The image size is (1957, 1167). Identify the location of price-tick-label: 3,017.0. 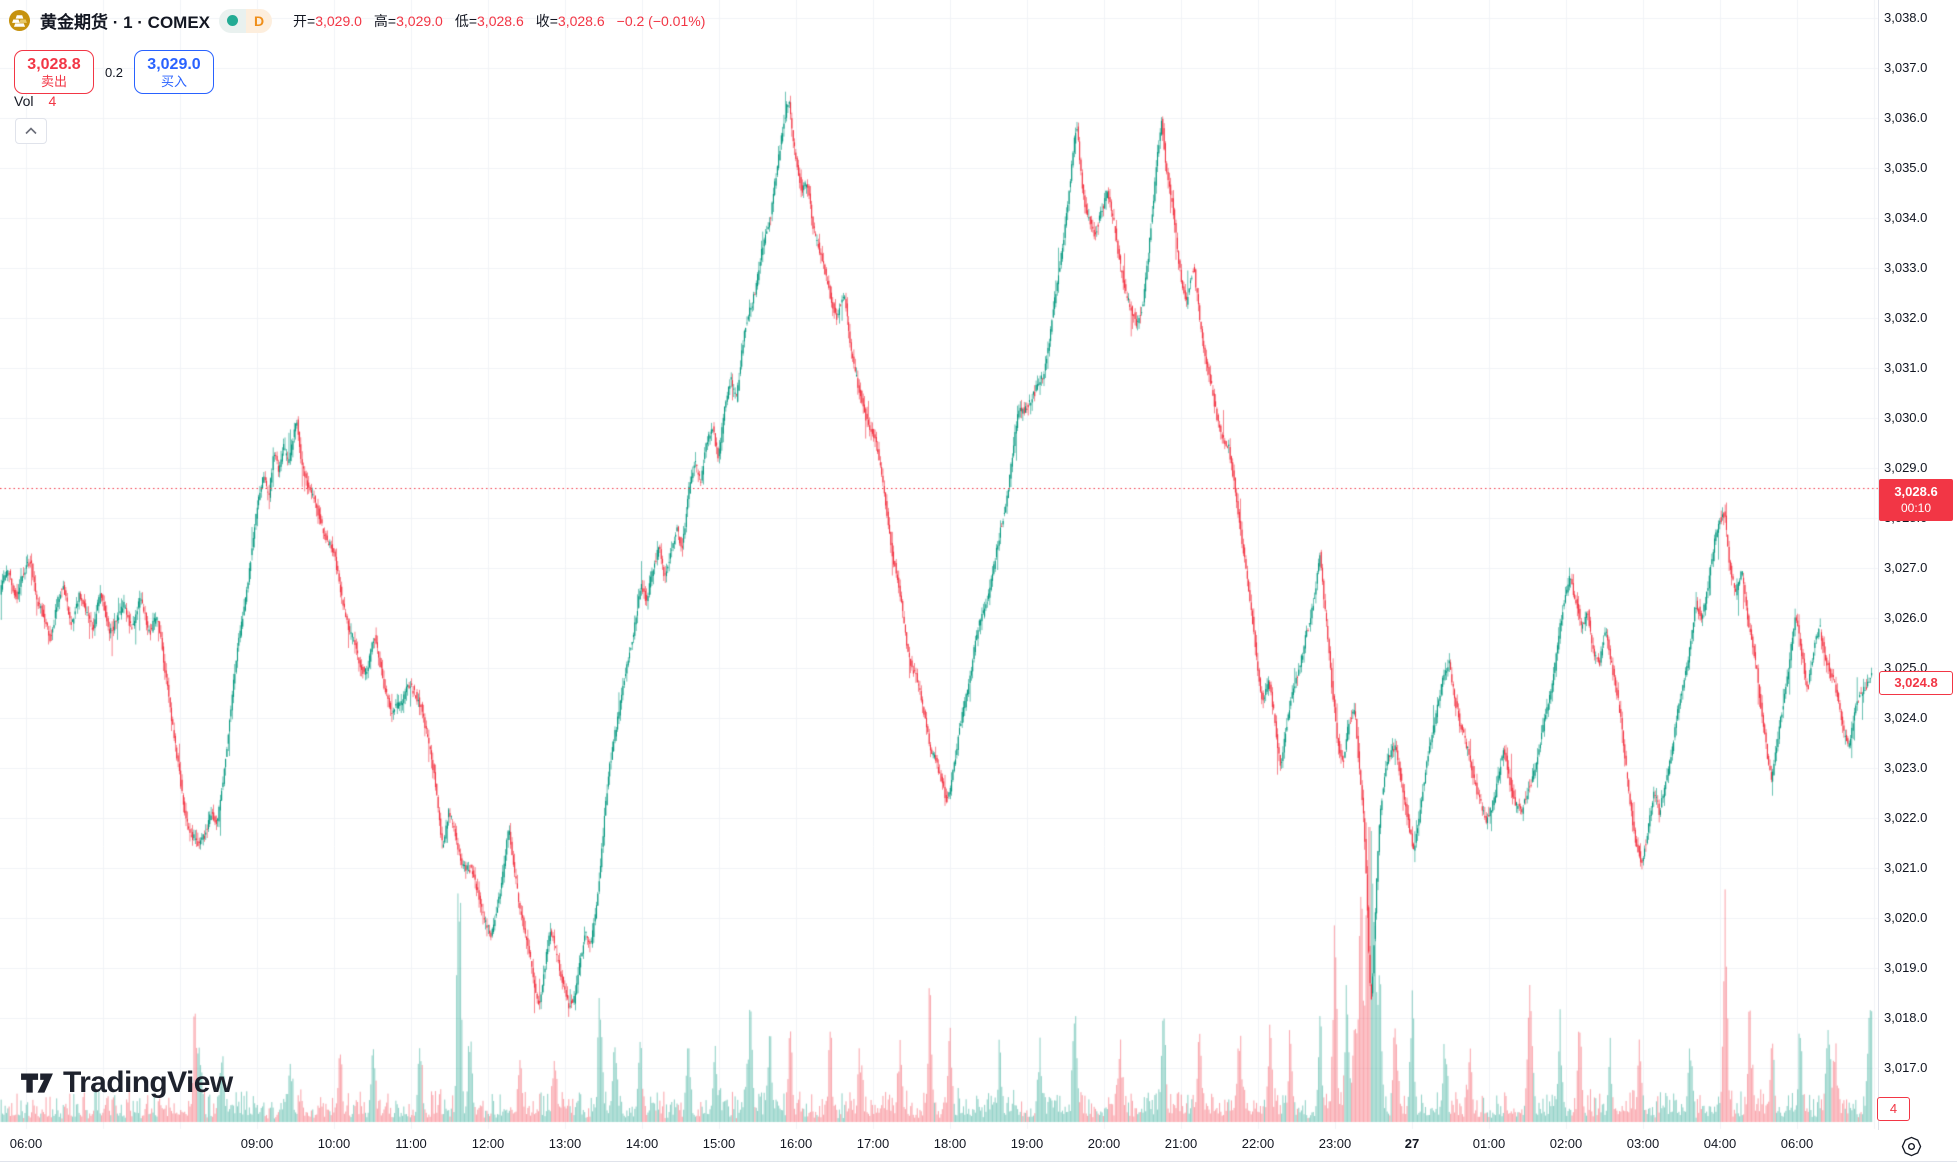
(1906, 1067).